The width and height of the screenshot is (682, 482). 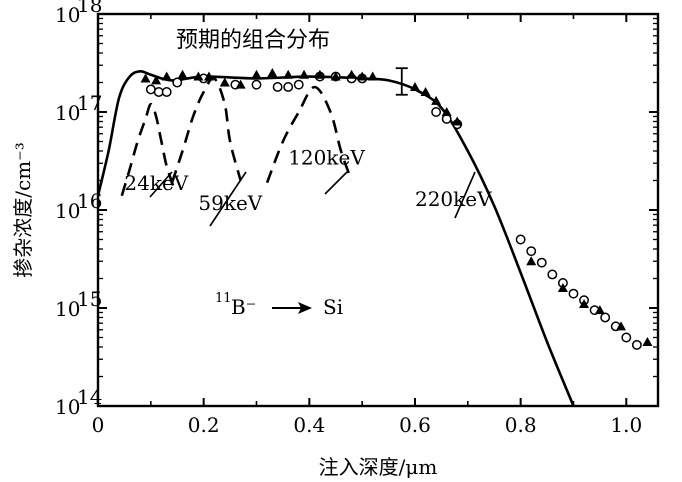 I want to click on y-tick-exponent: 17, so click(x=89, y=103).